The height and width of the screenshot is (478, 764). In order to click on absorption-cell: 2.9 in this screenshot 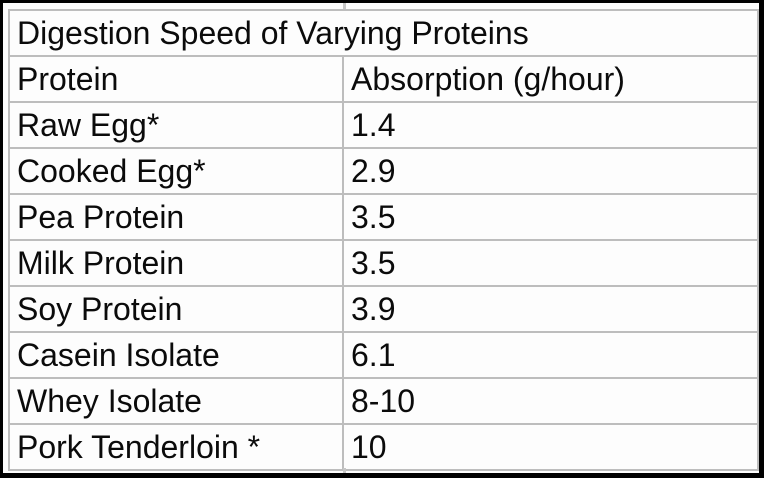, I will do `click(550, 171)`.